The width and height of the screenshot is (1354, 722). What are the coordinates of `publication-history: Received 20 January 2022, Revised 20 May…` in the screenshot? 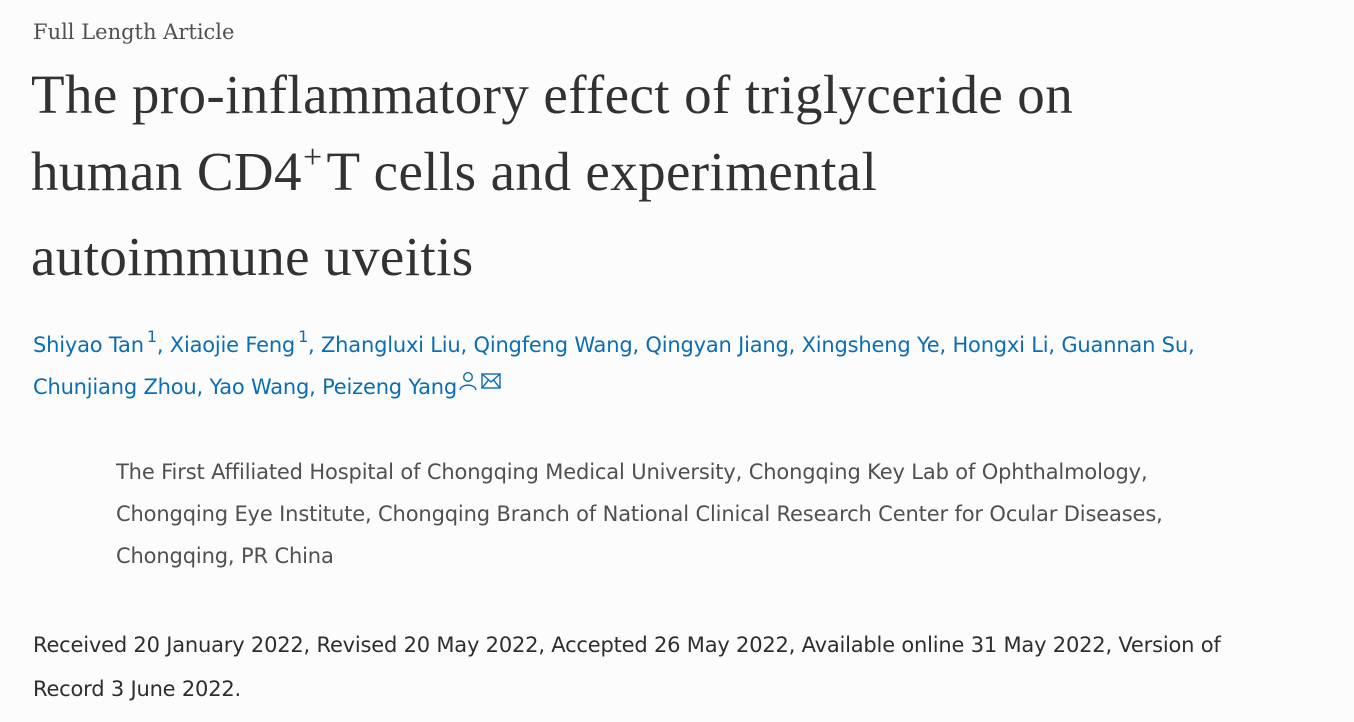 It's located at (688, 667).